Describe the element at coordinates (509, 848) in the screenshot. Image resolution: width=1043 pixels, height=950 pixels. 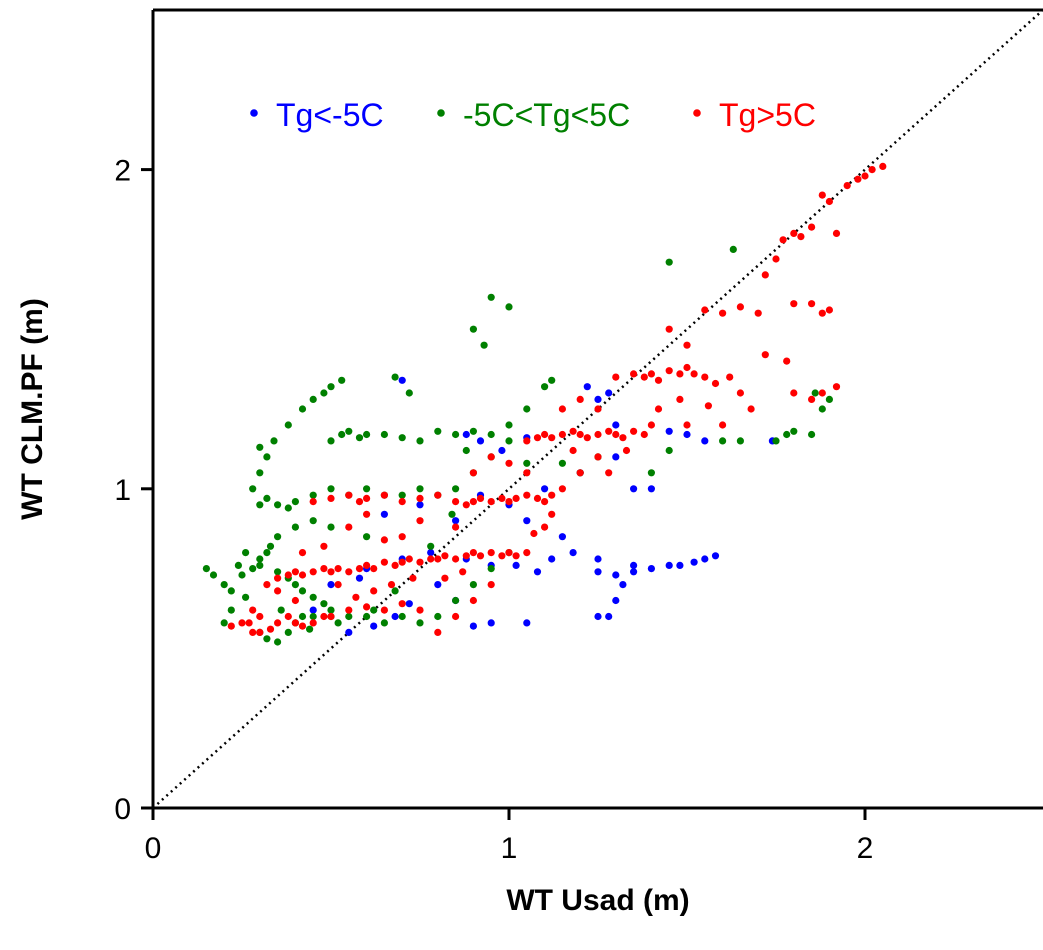
I see `x-tick-label: 1` at that location.